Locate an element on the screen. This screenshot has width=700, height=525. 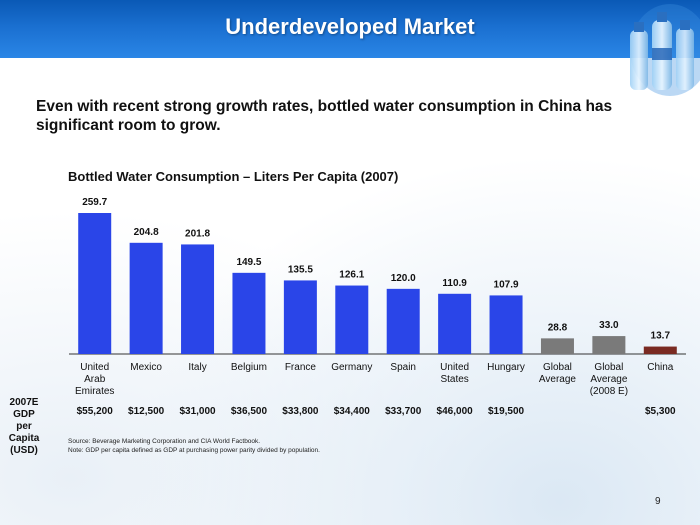
bar-value-label: 259.7 is located at coordinates (94, 202).